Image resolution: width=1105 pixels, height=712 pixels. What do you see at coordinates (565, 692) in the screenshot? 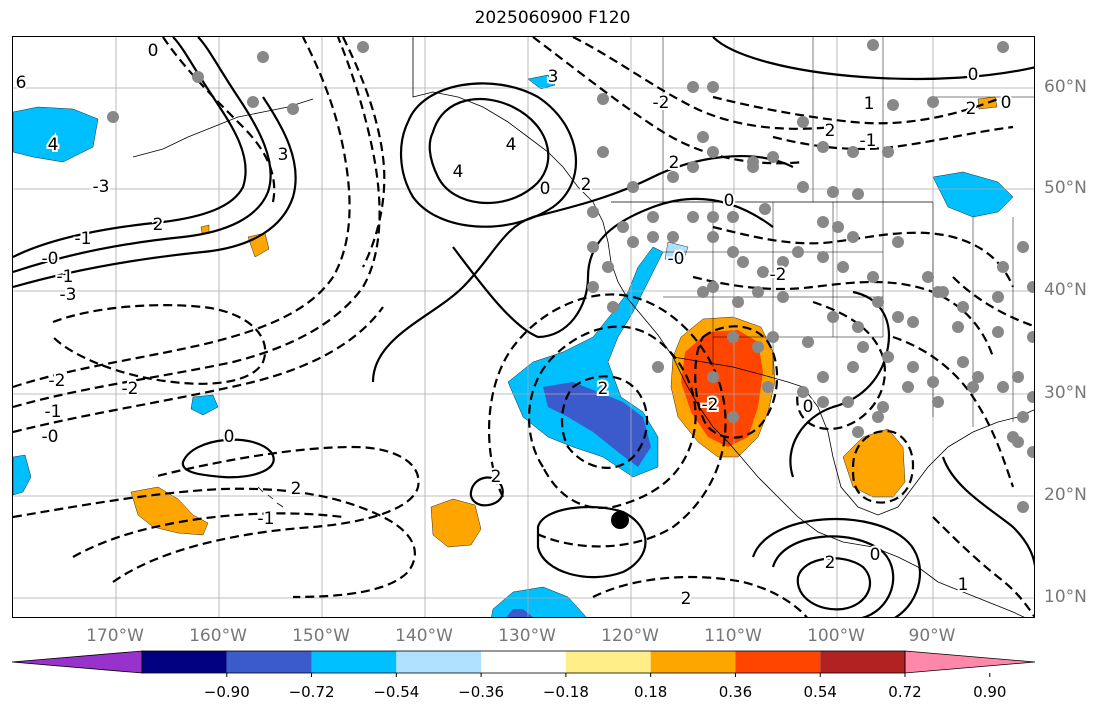
I see `colorbar-tick-label: −0.18` at bounding box center [565, 692].